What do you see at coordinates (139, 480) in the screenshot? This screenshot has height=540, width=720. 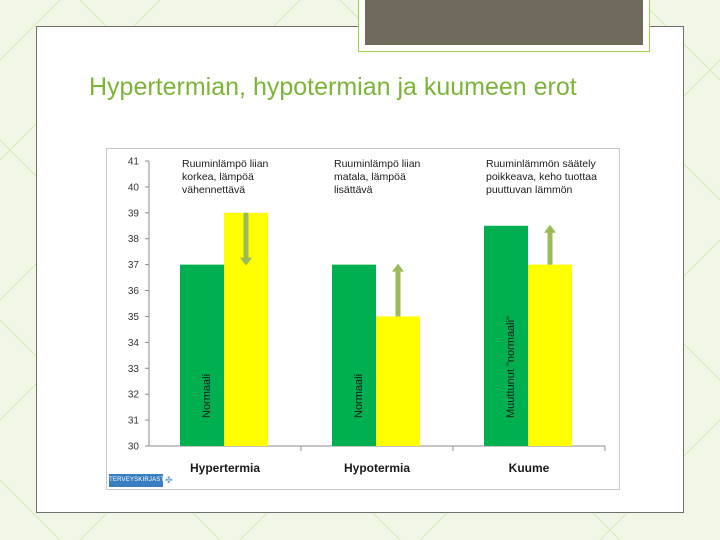 I see `terveyskirjasto-logo: TERVEYSKIRJASTO` at bounding box center [139, 480].